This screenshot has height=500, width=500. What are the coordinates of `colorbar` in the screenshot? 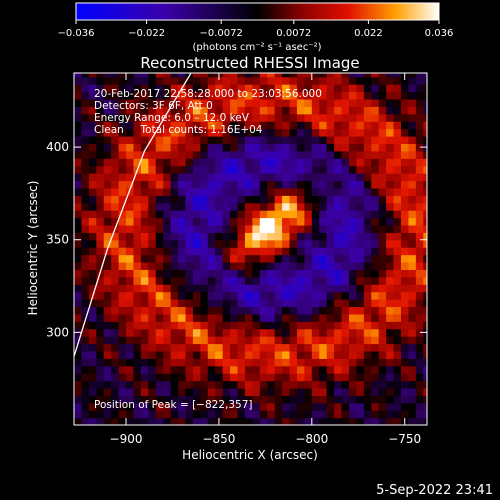 It's located at (257, 11).